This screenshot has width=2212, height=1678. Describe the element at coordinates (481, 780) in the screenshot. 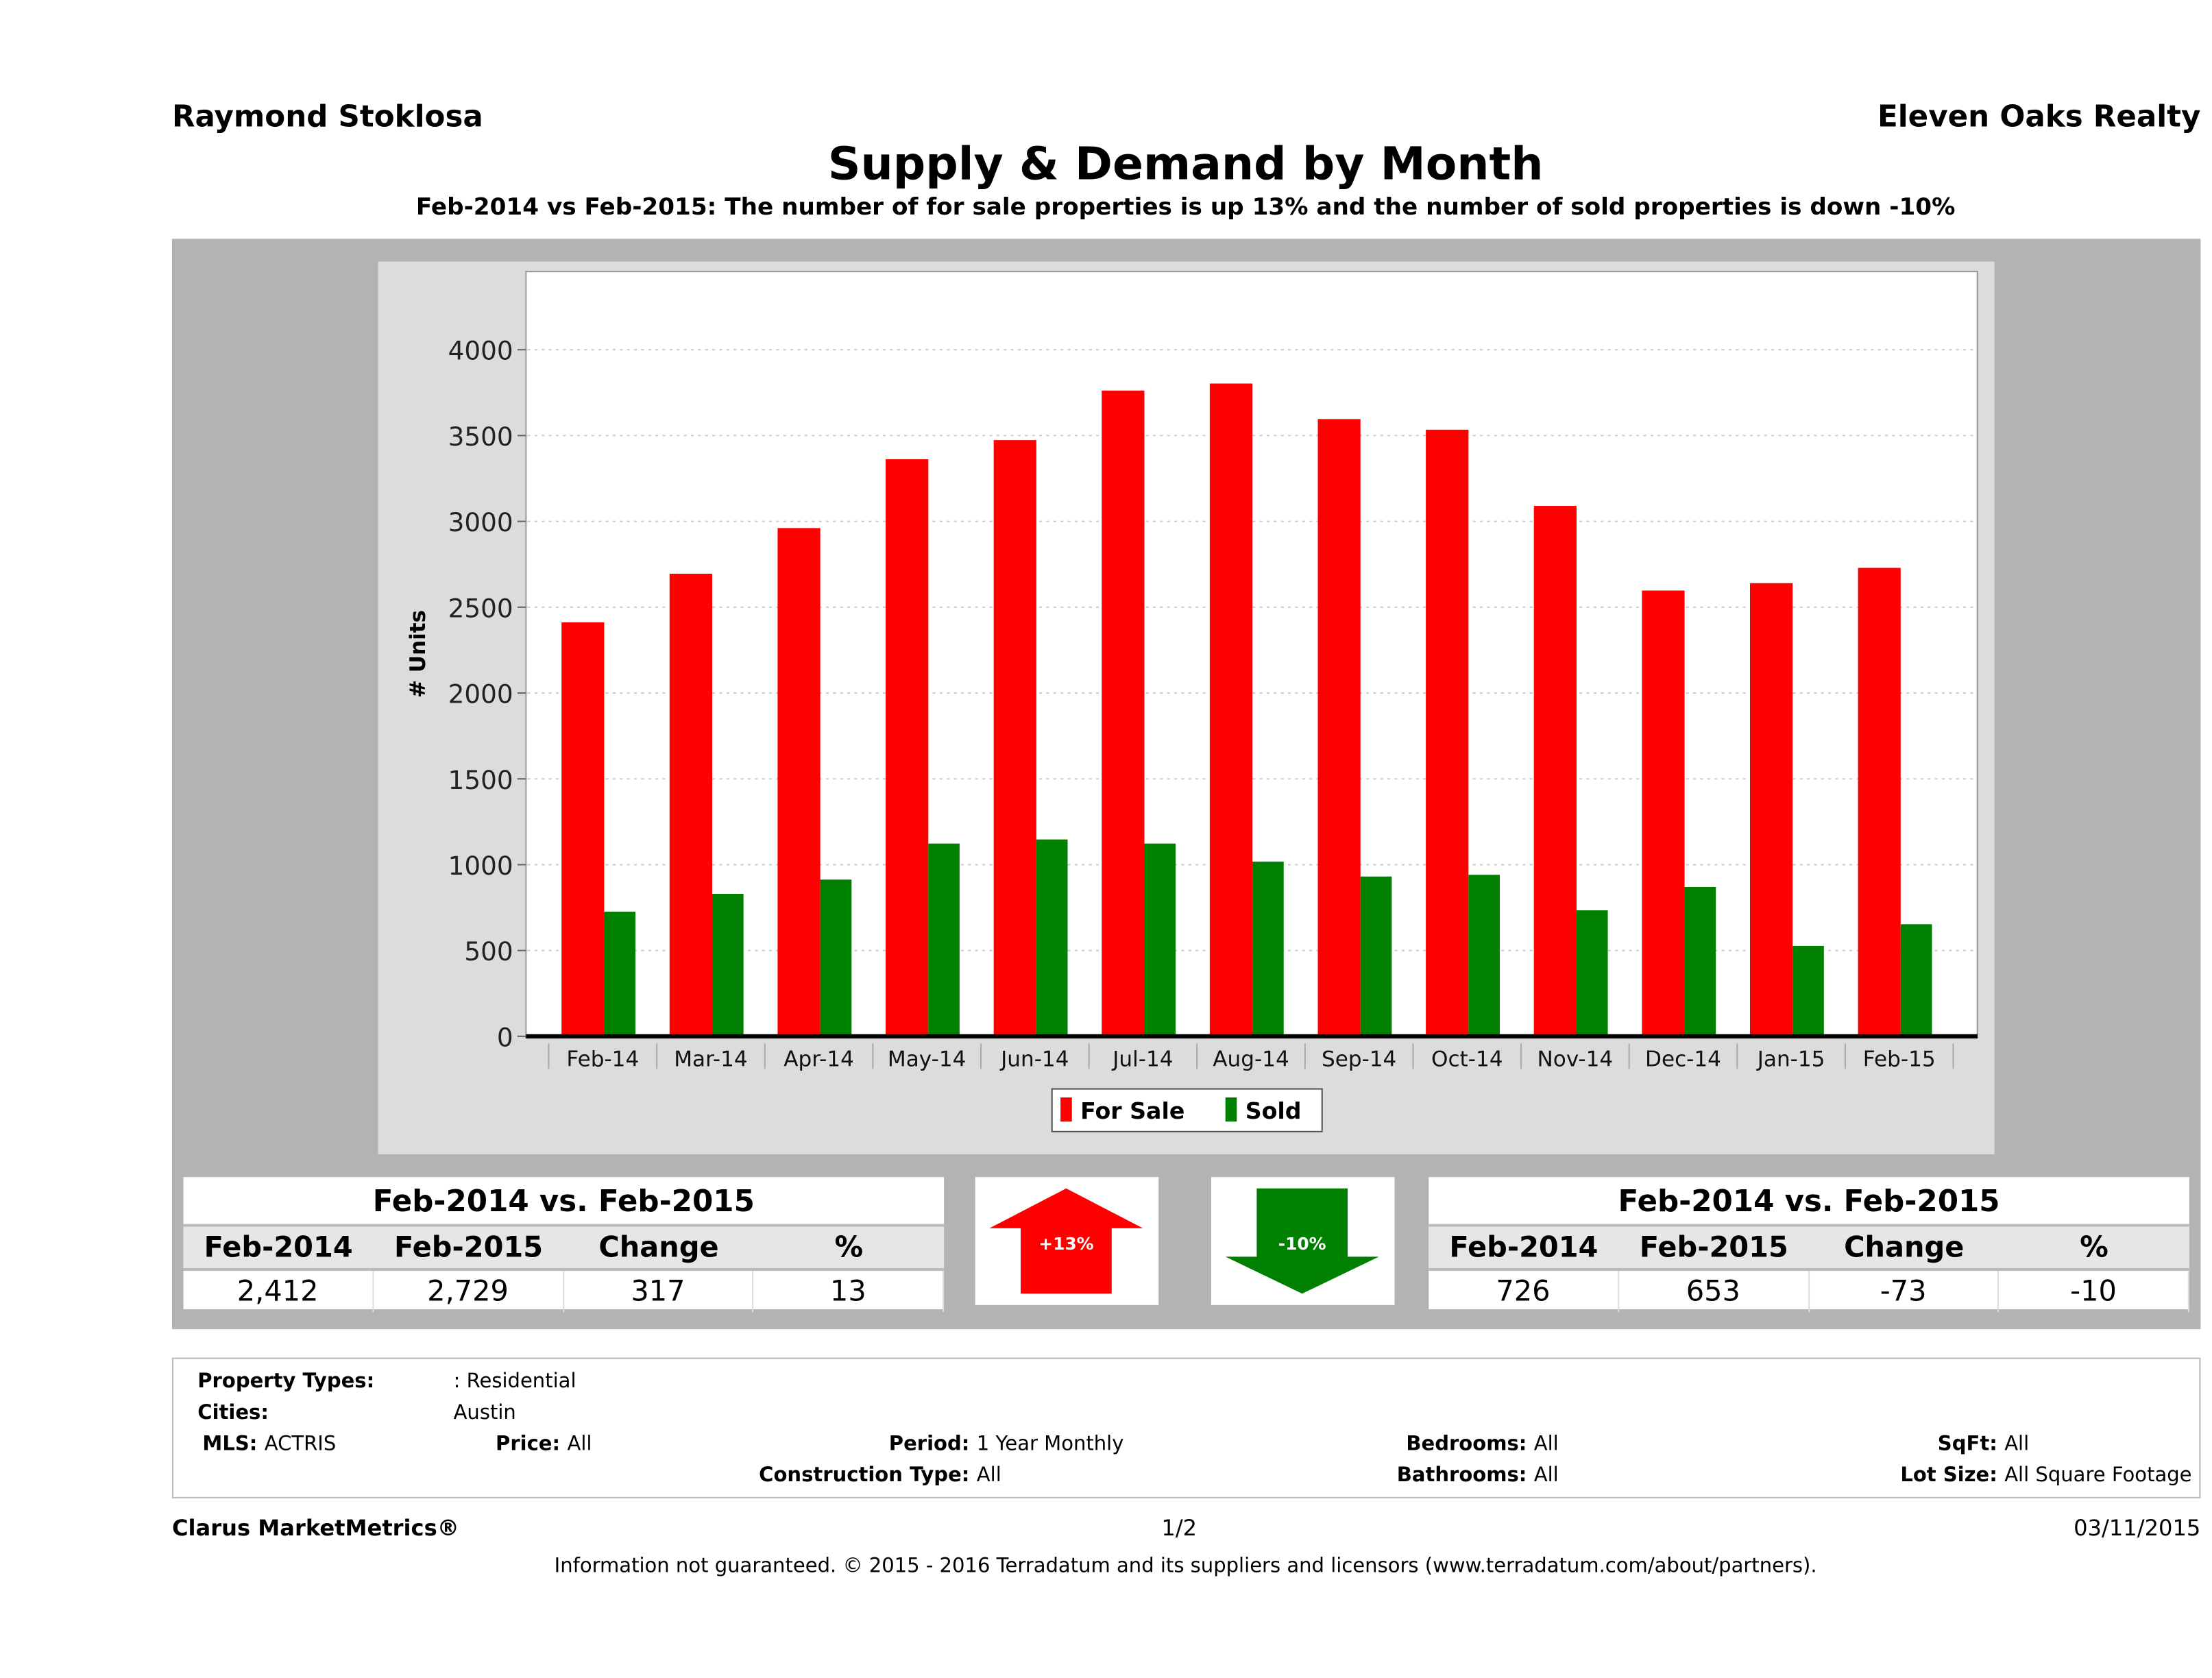

I see `y-tick-label: 1500` at that location.